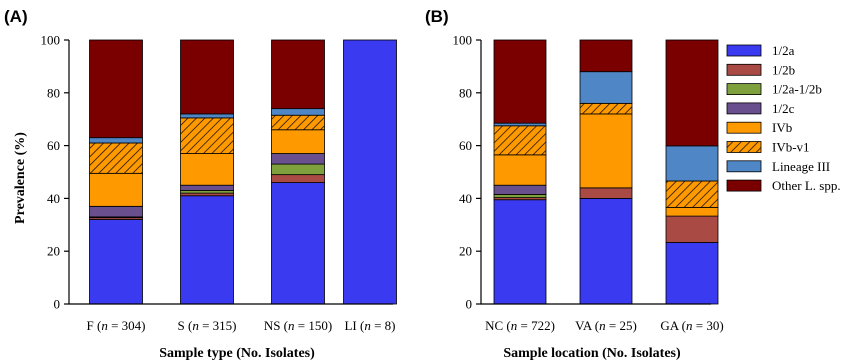 The height and width of the screenshot is (364, 858). What do you see at coordinates (606, 251) in the screenshot?
I see `bar-segment-b-va-1-2a` at bounding box center [606, 251].